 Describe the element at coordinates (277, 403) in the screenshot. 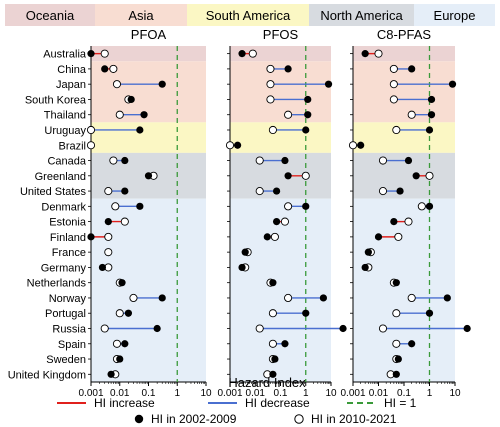

I see `legend-decrease-label: HI decrease` at that location.